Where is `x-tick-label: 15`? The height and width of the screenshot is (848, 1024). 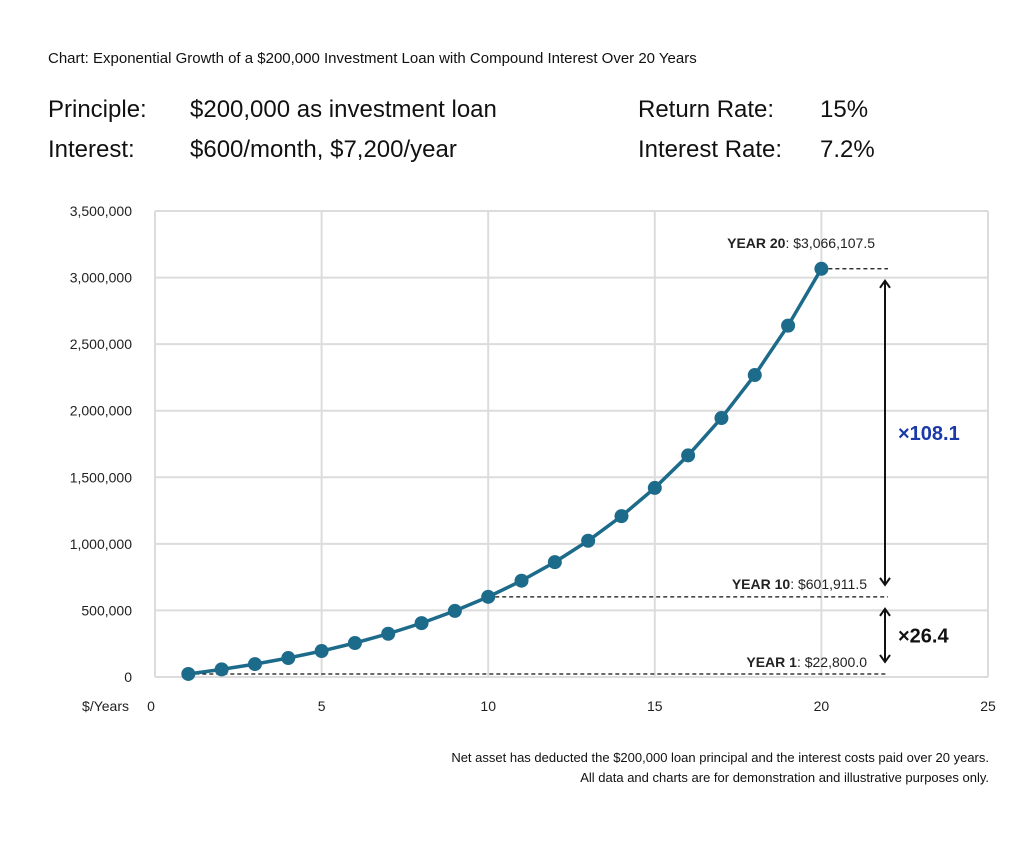
x-tick-label: 15 is located at coordinates (655, 706).